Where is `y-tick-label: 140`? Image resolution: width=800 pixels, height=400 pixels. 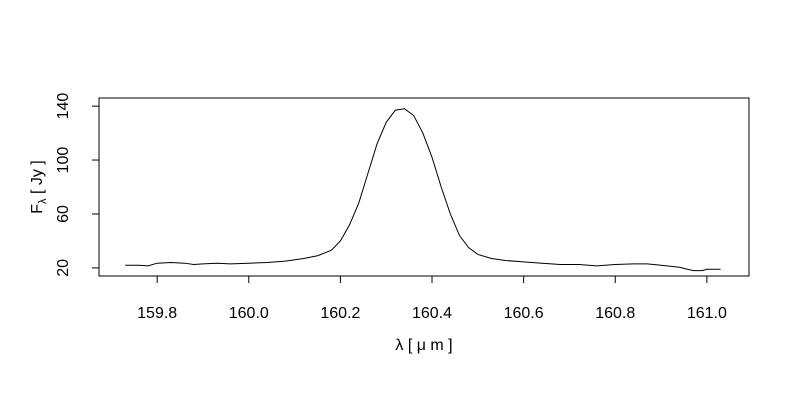 y-tick-label: 140 is located at coordinates (63, 106).